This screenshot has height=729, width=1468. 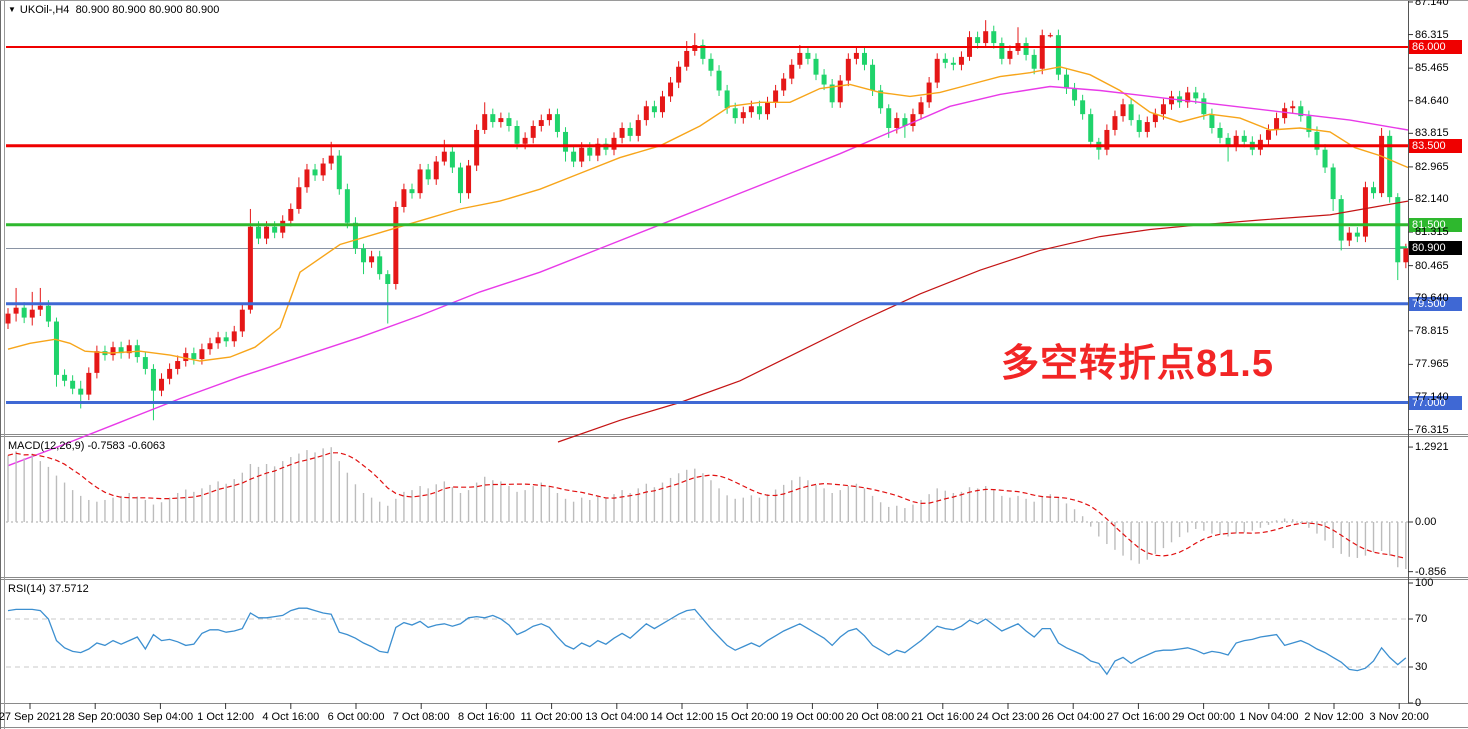 What do you see at coordinates (31, 717) in the screenshot?
I see `date-label: 27 Sep 2021` at bounding box center [31, 717].